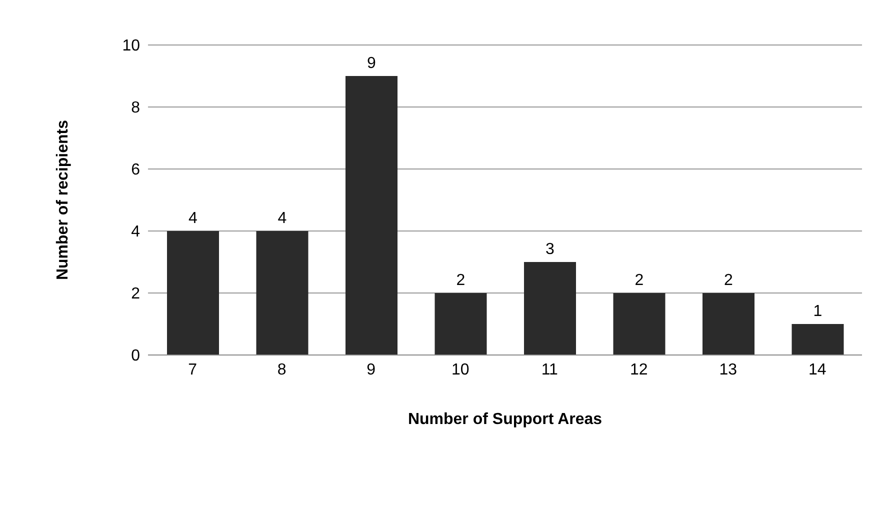 The image size is (875, 524). I want to click on data-label: 9, so click(371, 63).